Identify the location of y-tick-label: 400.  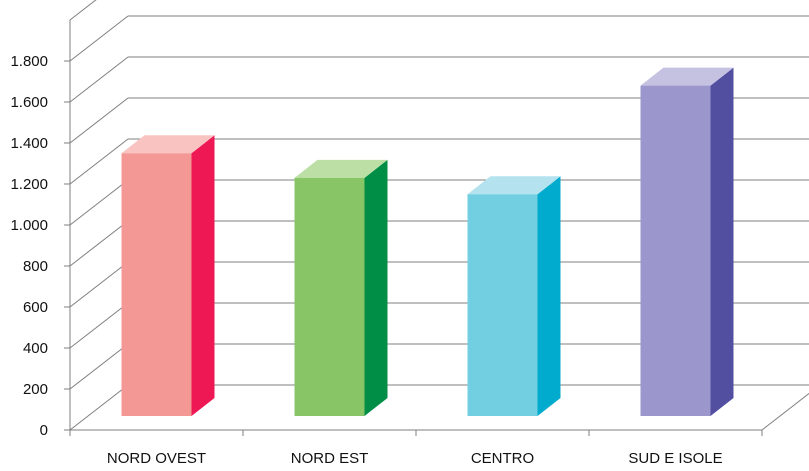
(35, 348).